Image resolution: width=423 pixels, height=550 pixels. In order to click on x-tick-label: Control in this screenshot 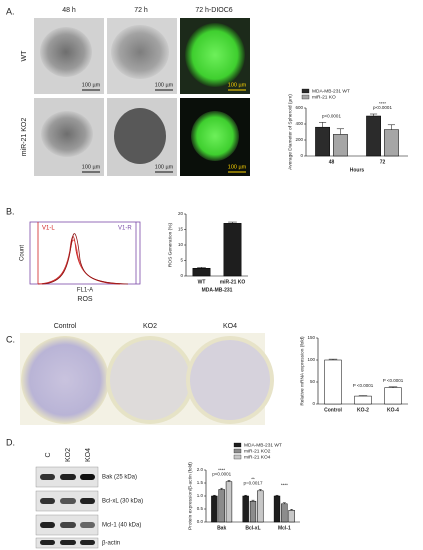, I will do `click(333, 410)`.